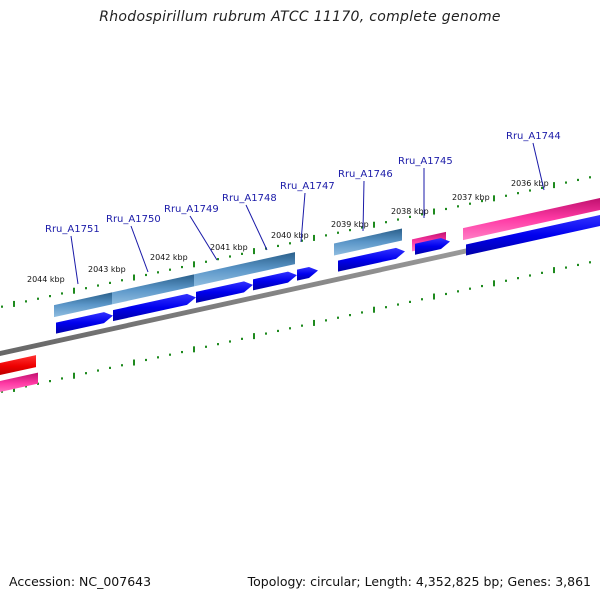 The image size is (600, 600). Describe the element at coordinates (229, 247) in the screenshot. I see `kbp-label: 2041 kbp` at that location.